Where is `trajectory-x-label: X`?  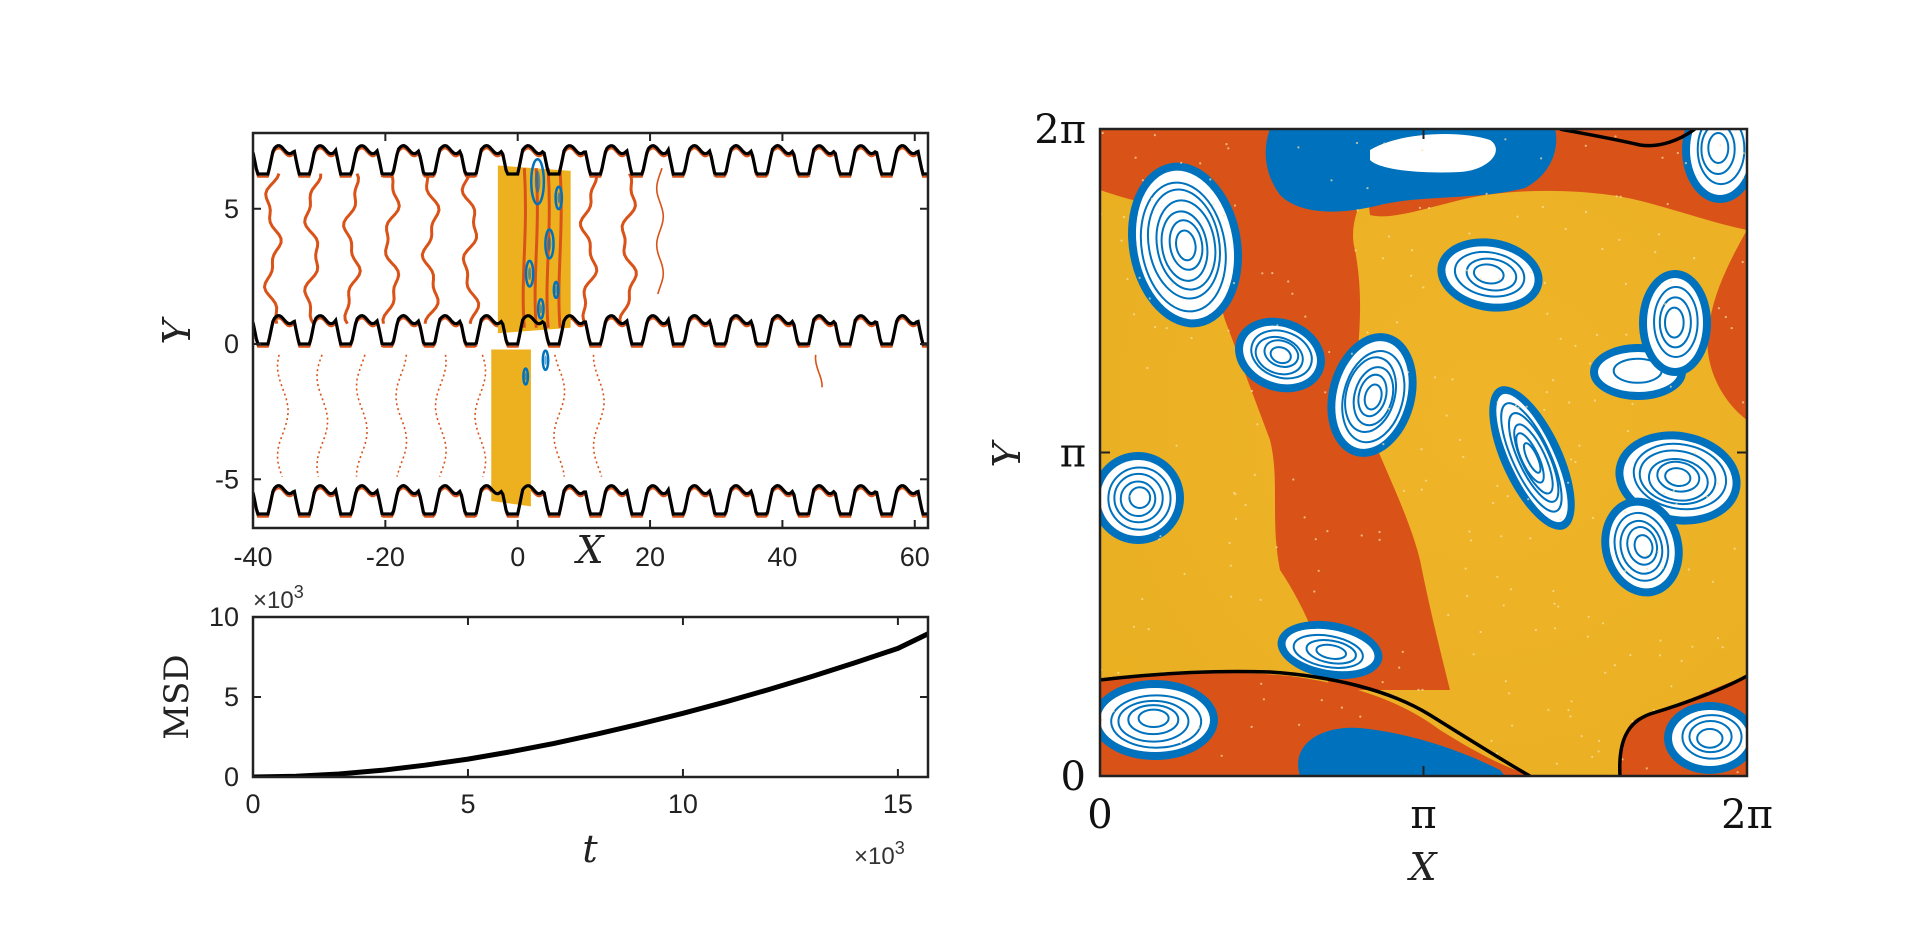
trajectory-x-label: X is located at coordinates (589, 550).